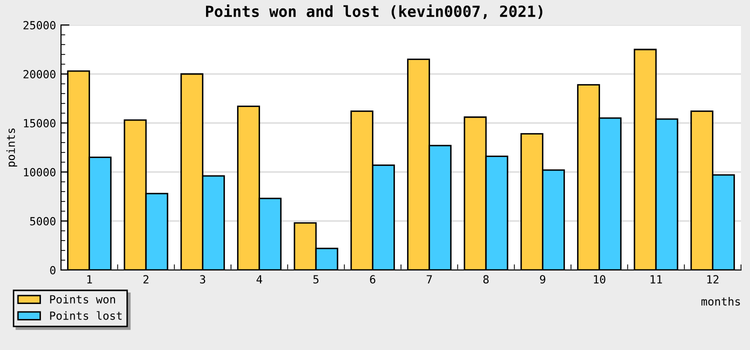 The image size is (750, 350). I want to click on legend-label: Points won, so click(83, 299).